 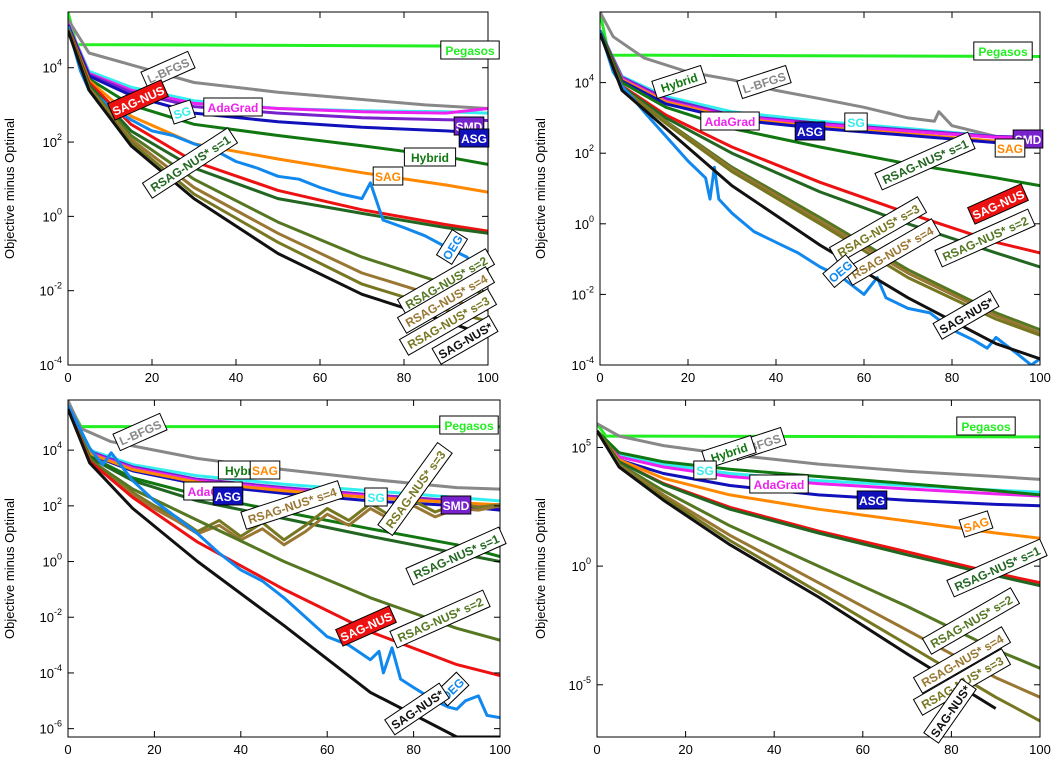 I want to click on series-label-rsag-nusstar-s-3: RSAG-NUS* s=3, so click(x=415, y=489).